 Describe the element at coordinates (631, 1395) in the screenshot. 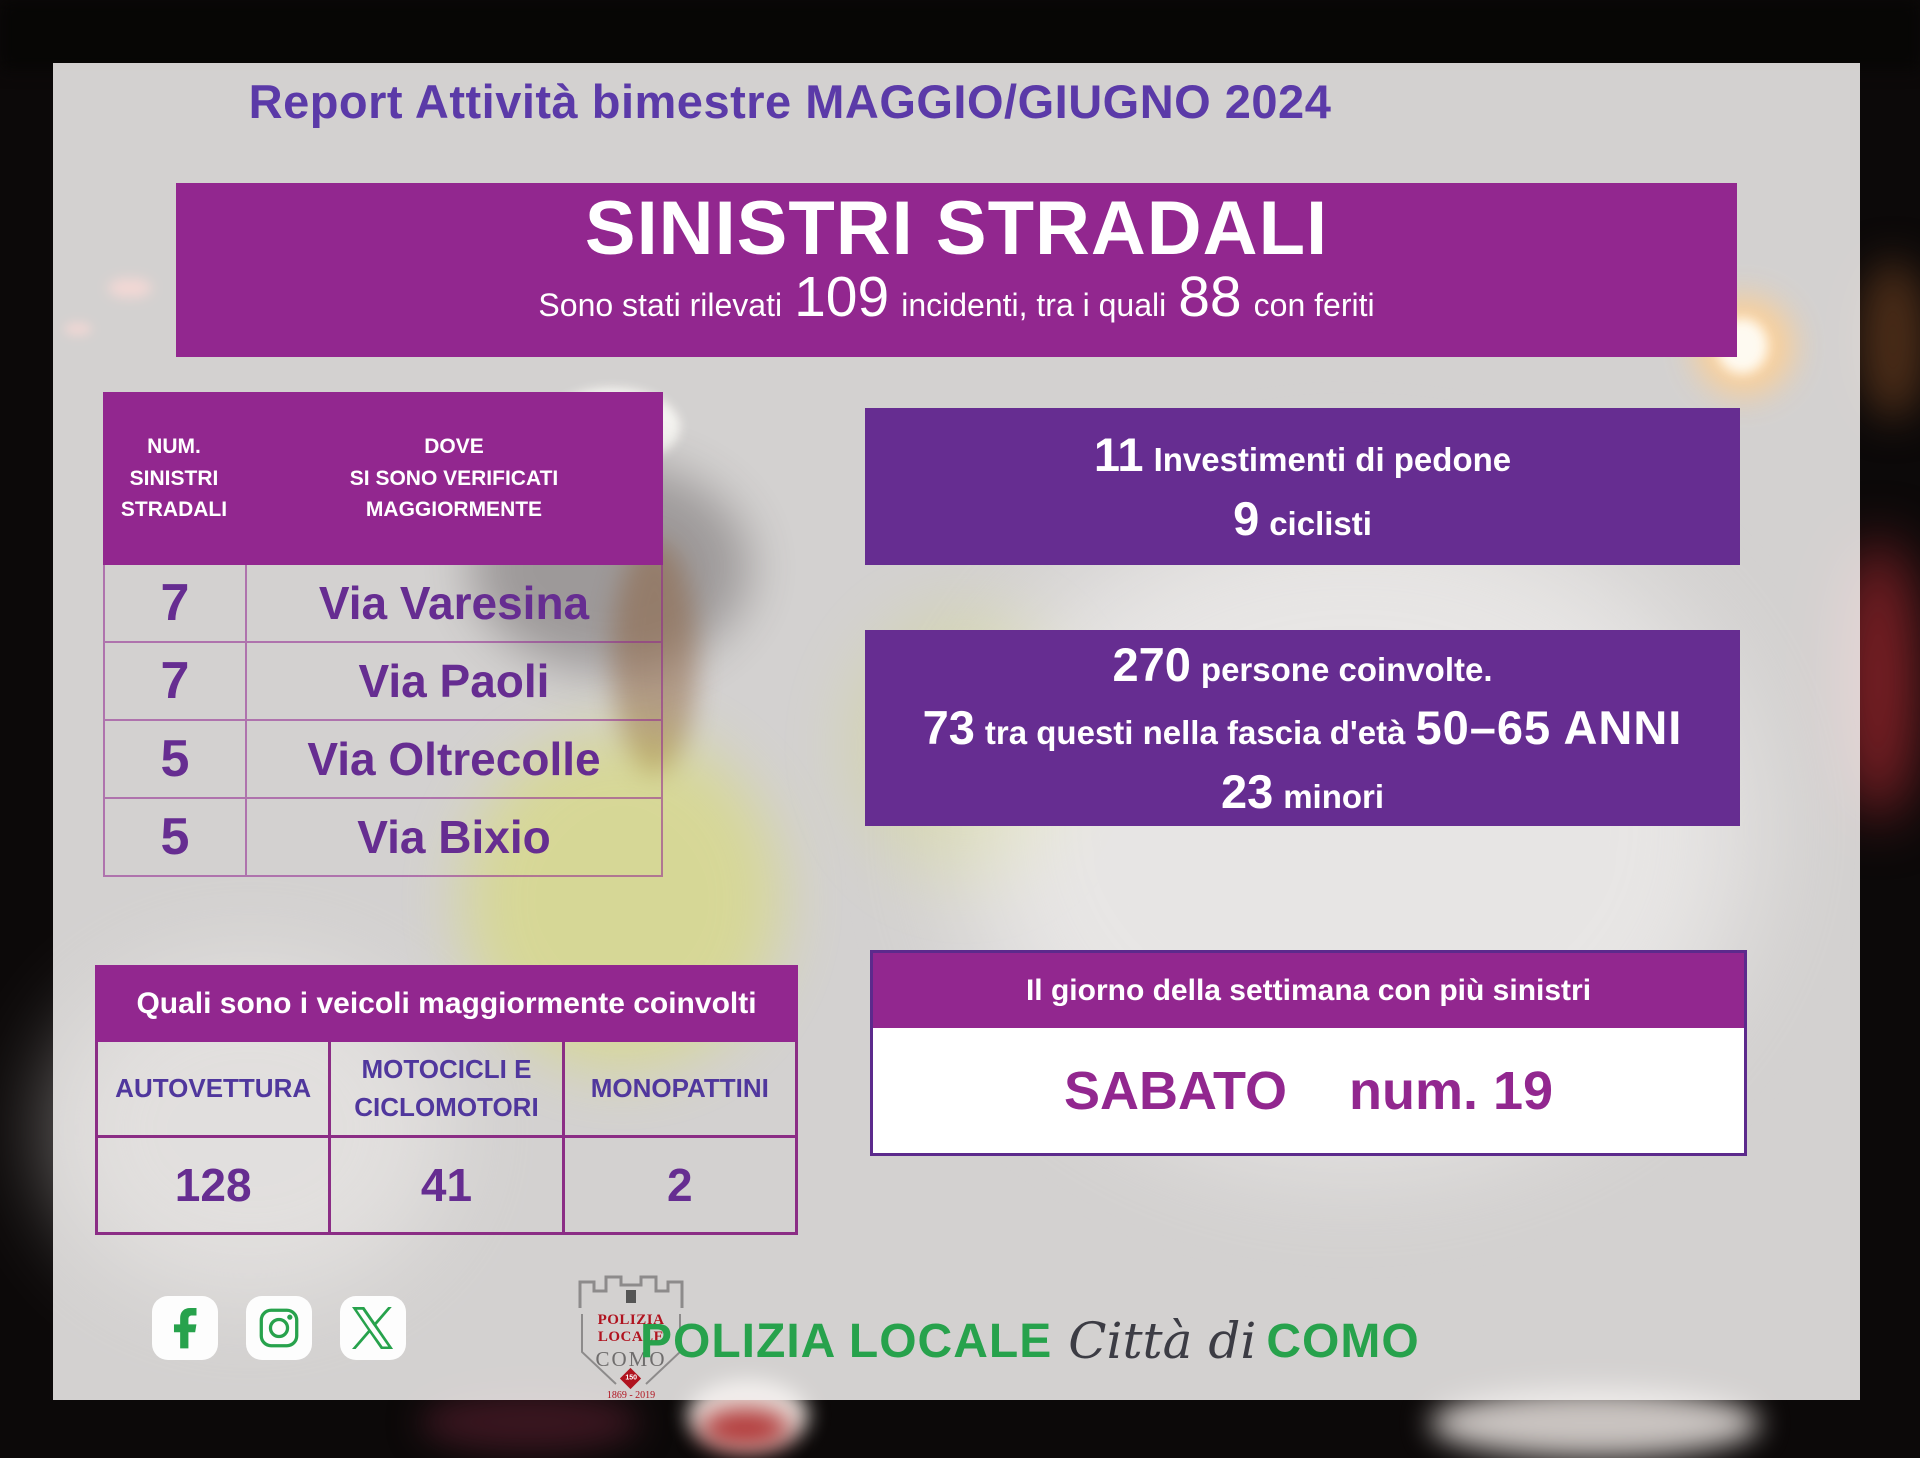

I see `logo-years: 1869 - 2019` at that location.